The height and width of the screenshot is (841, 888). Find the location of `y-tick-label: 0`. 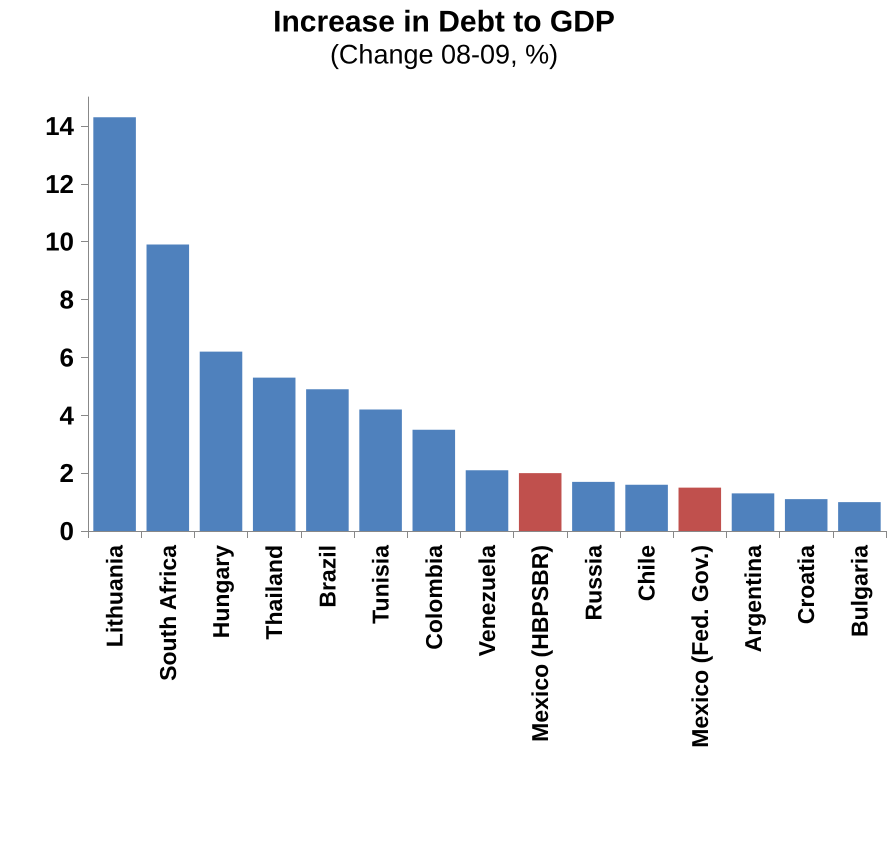

y-tick-label: 0 is located at coordinates (67, 531).